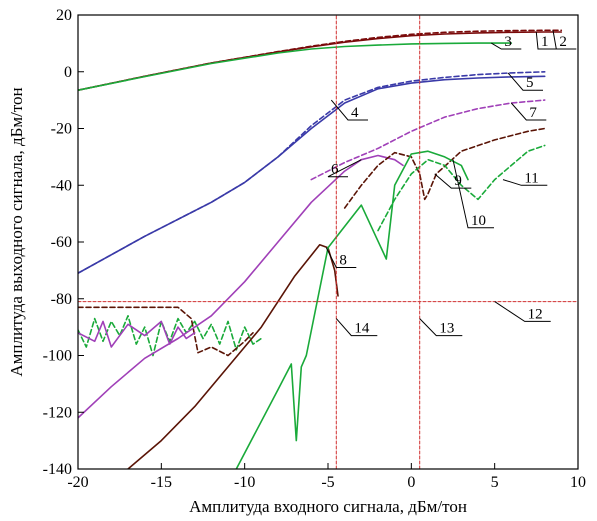 Image resolution: width=597 pixels, height=521 pixels. Describe the element at coordinates (61, 185) in the screenshot. I see `y-tick-label: -40` at that location.